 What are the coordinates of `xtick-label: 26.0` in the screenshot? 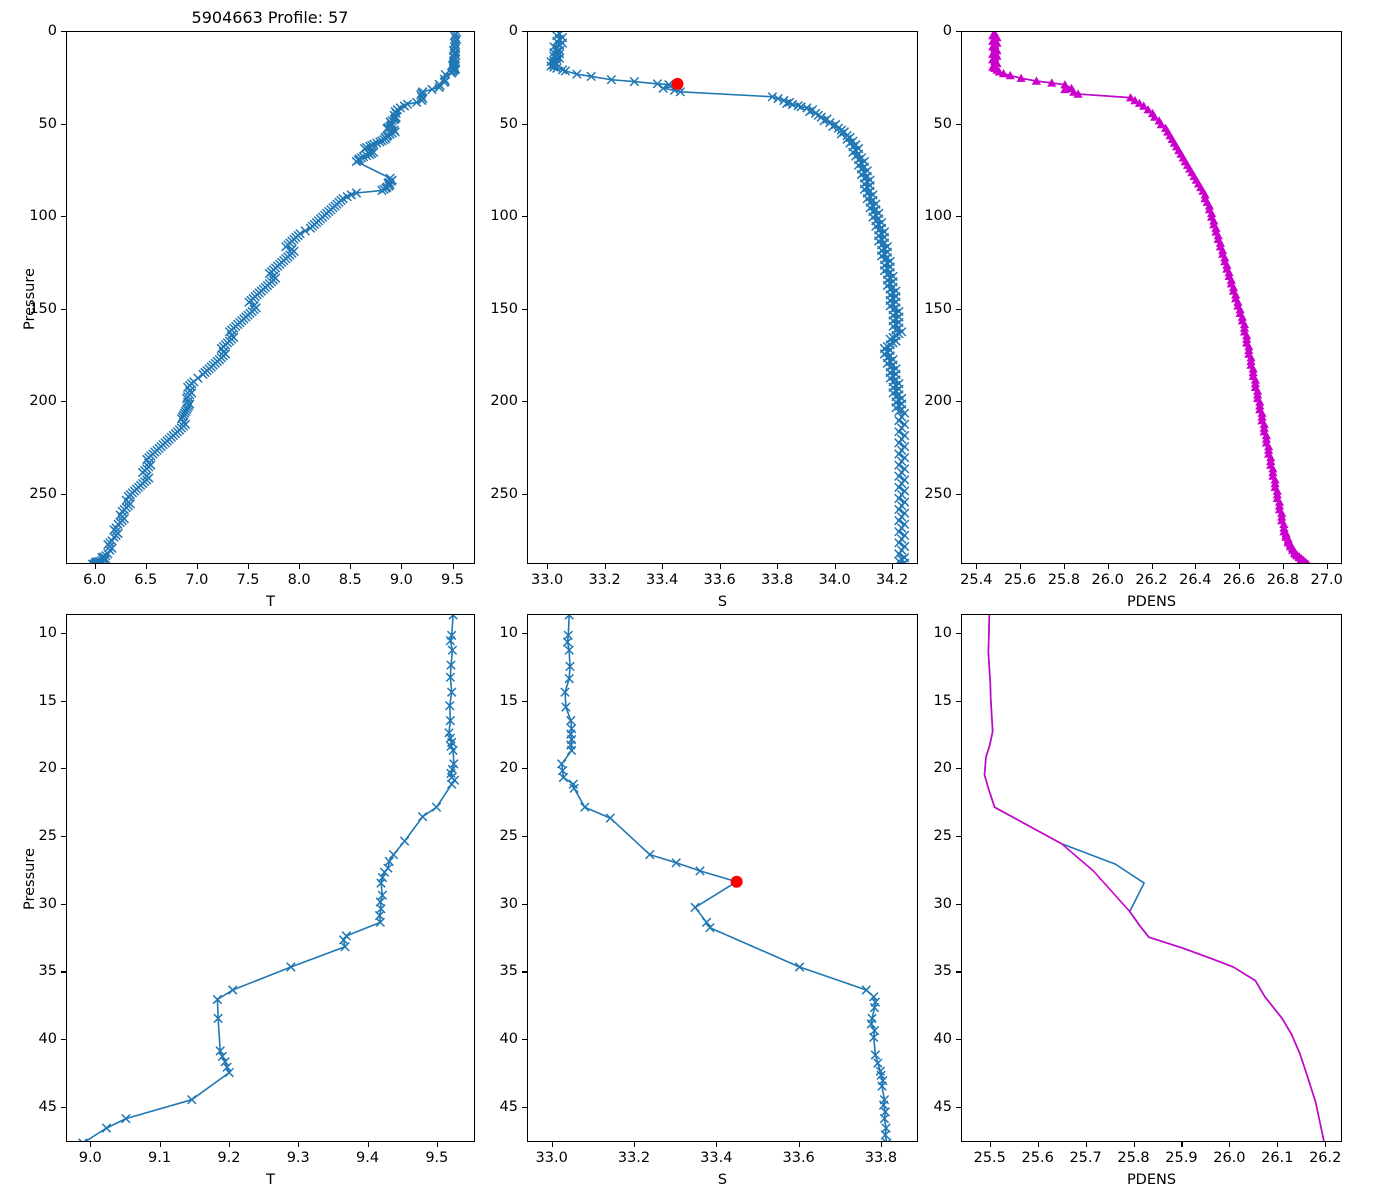 It's located at (1229, 1158).